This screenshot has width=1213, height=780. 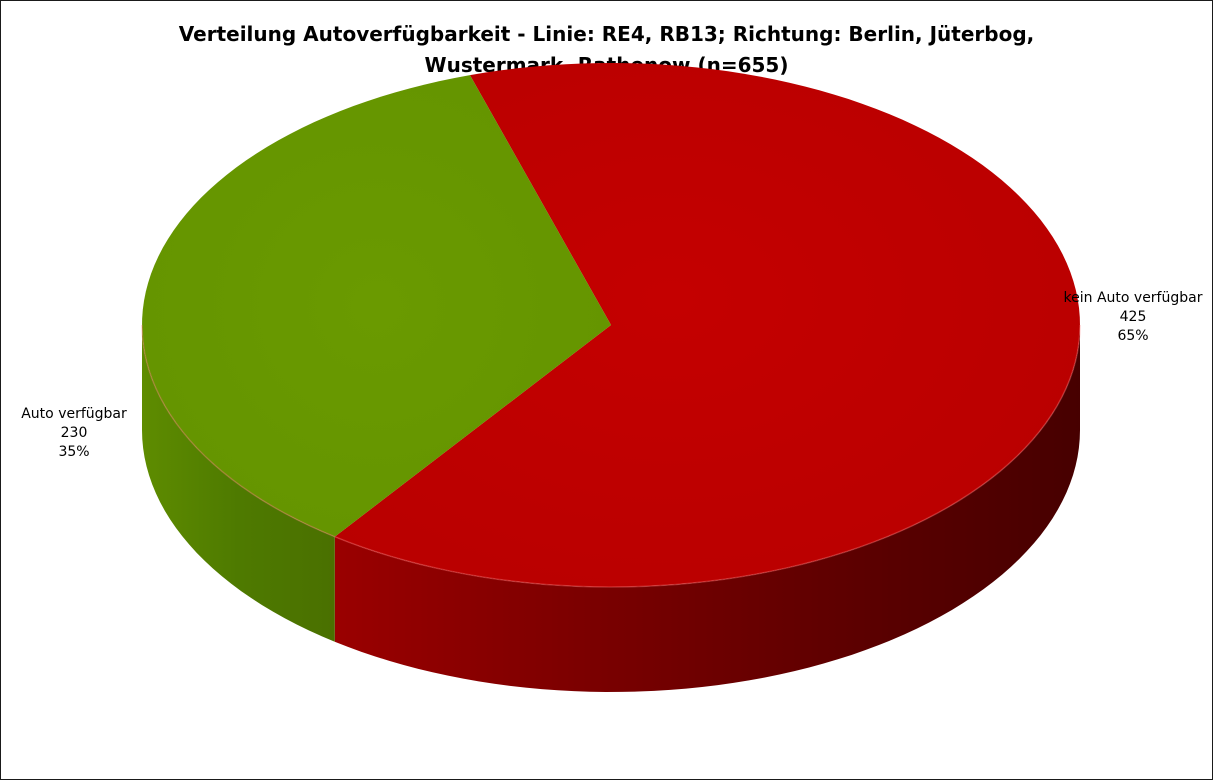 What do you see at coordinates (74, 414) in the screenshot?
I see `data-label-auto-name: Auto verfügbar` at bounding box center [74, 414].